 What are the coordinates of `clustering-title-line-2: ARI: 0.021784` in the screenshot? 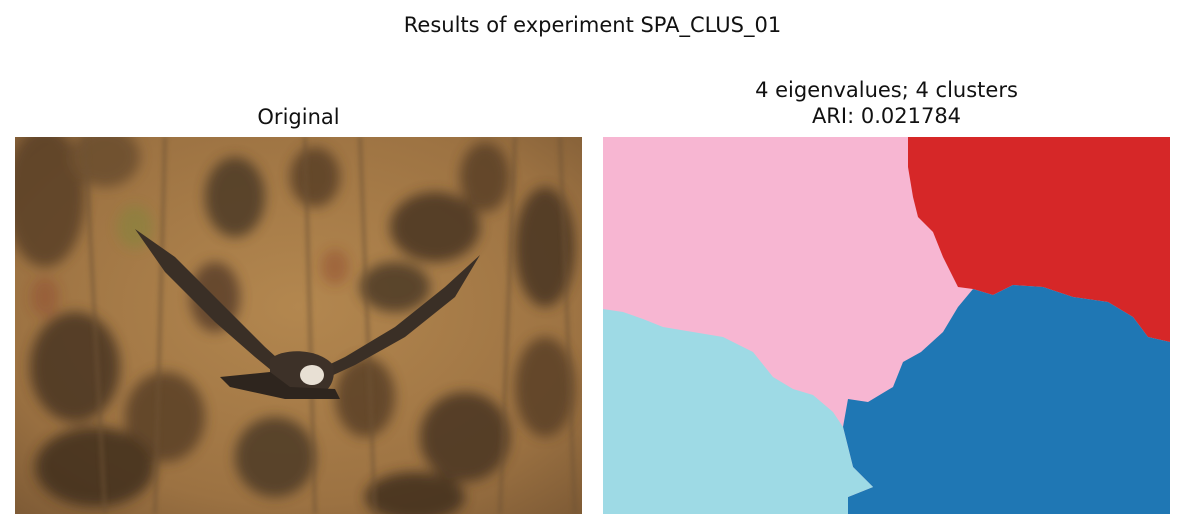 It's located at (886, 116).